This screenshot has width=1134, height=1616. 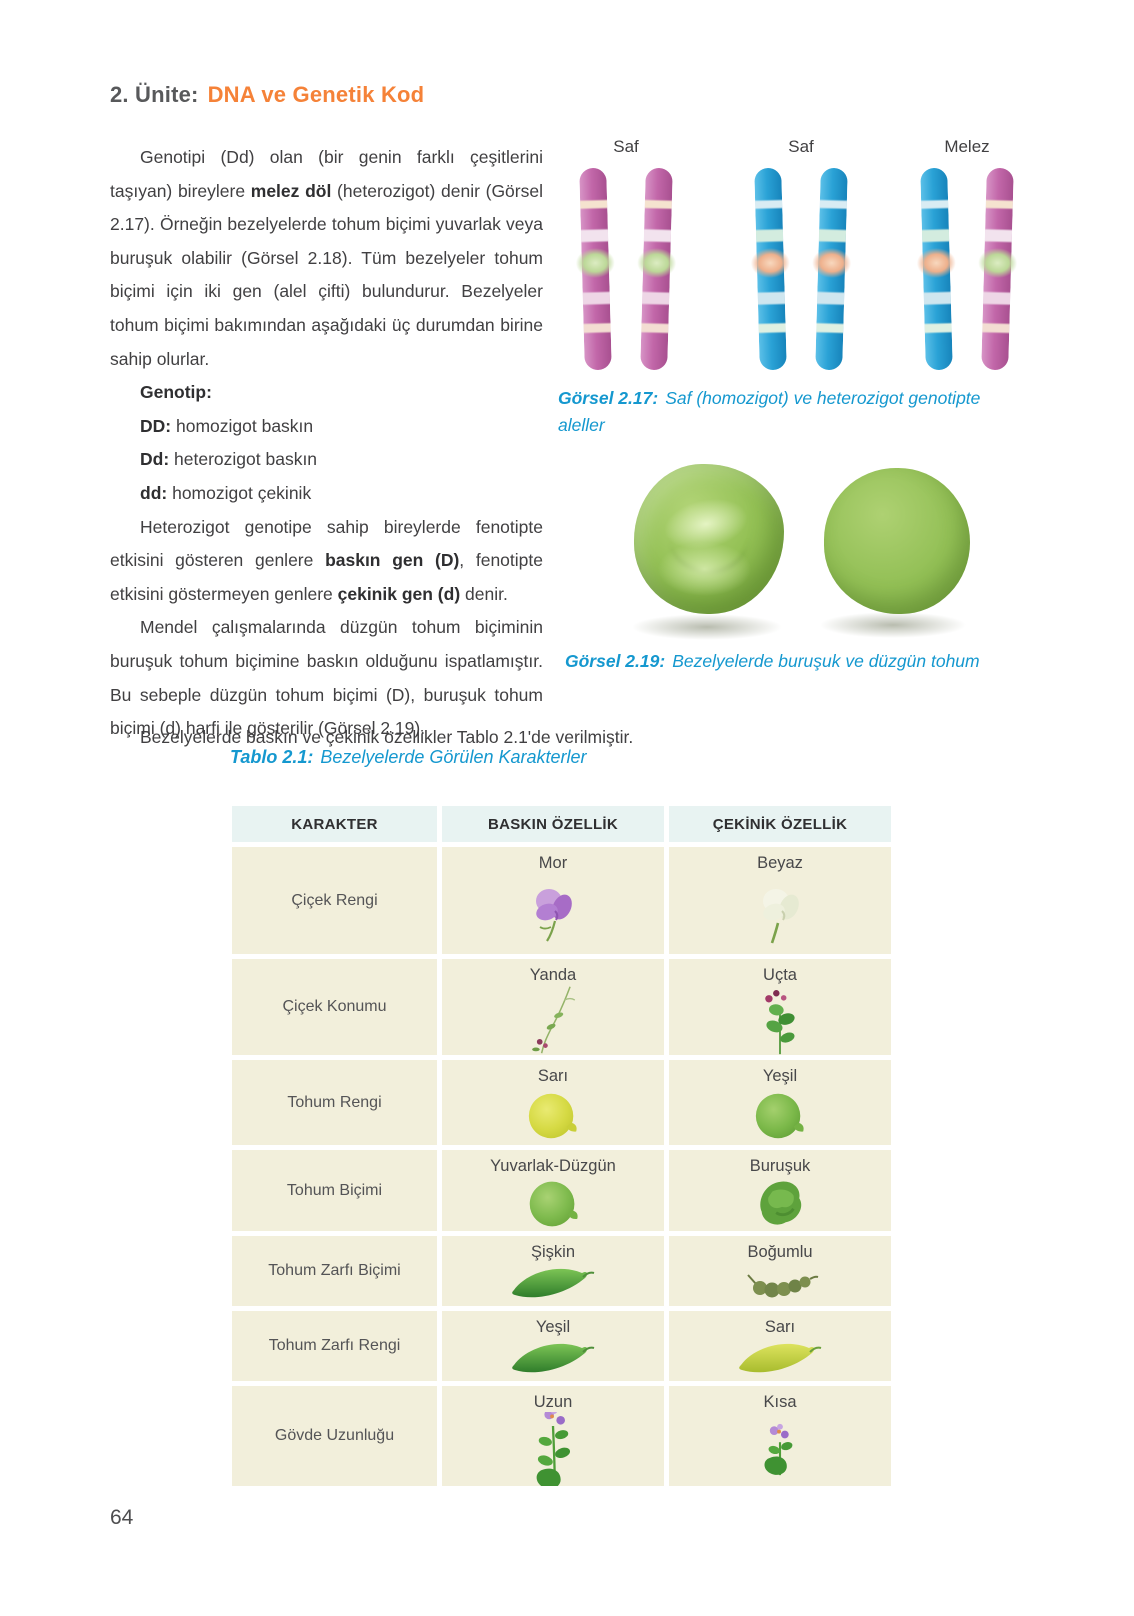 What do you see at coordinates (291, 190) in the screenshot?
I see `term-melez-dol: melez döl` at bounding box center [291, 190].